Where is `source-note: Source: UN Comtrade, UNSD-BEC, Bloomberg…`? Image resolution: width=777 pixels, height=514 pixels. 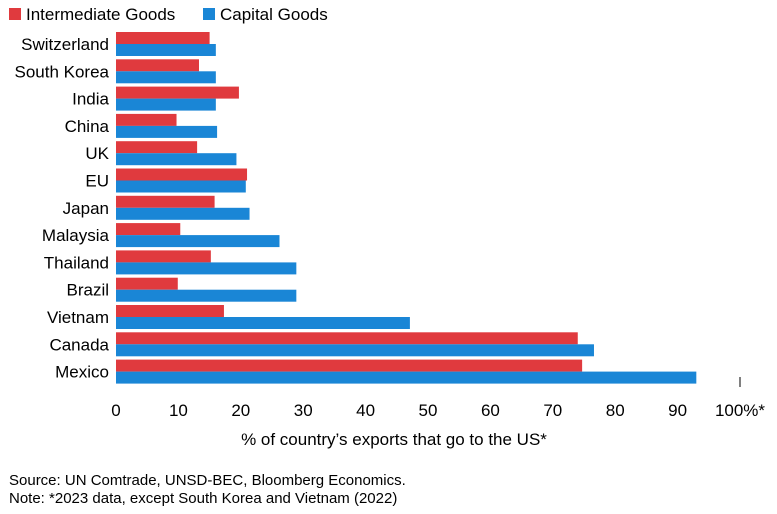
source-note: Source: UN Comtrade, UNSD-BEC, Bloomberg… is located at coordinates (207, 480).